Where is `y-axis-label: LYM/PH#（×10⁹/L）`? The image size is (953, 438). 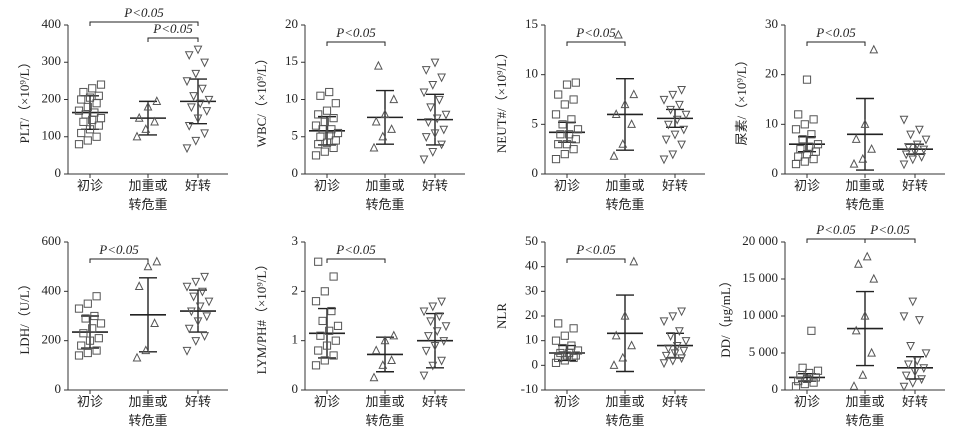 y-axis-label: LYM/PH#（×10⁹/L） is located at coordinates (261, 316).